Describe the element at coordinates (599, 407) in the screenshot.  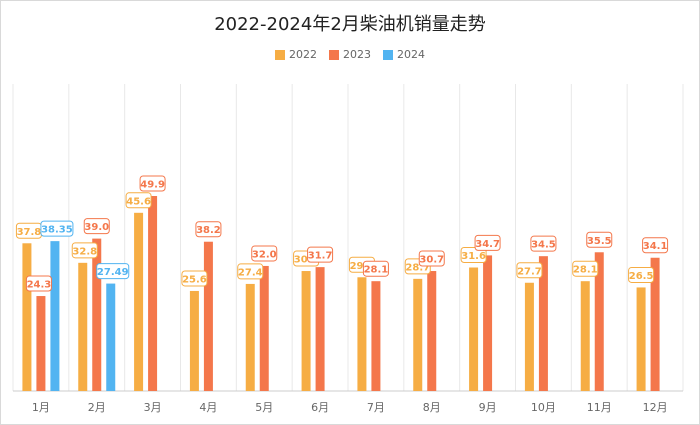
I see `x-tick-label: 11月` at that location.